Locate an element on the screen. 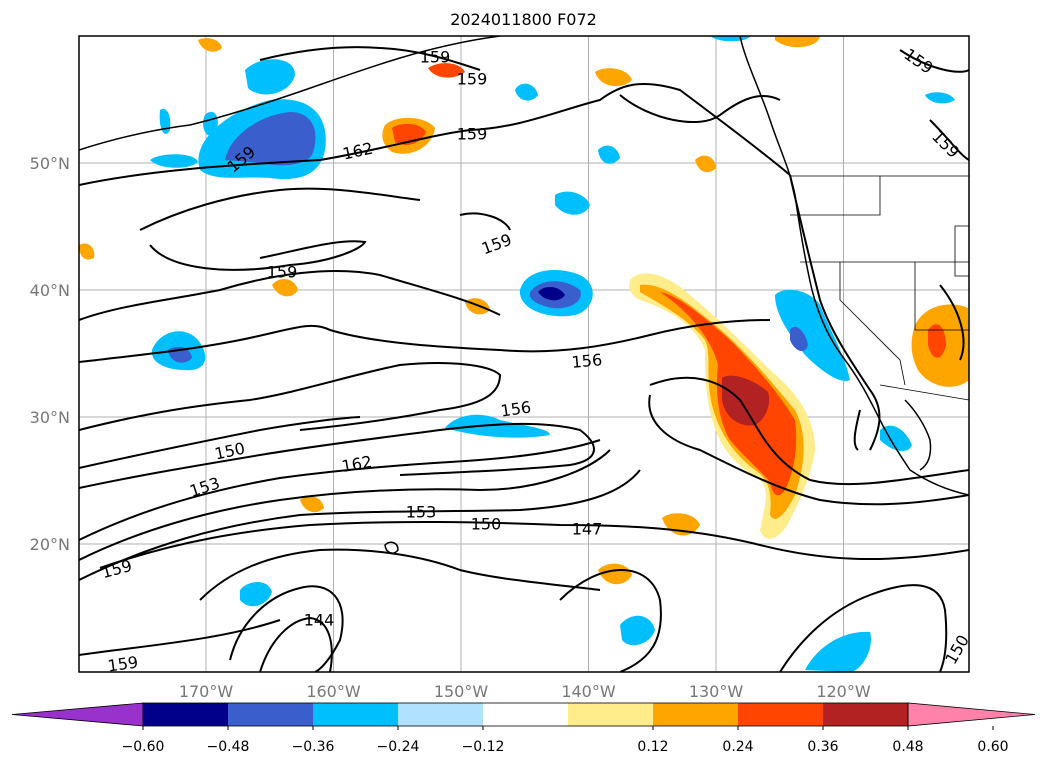 The height and width of the screenshot is (765, 1047). contour-value-label: 153 is located at coordinates (421, 512).